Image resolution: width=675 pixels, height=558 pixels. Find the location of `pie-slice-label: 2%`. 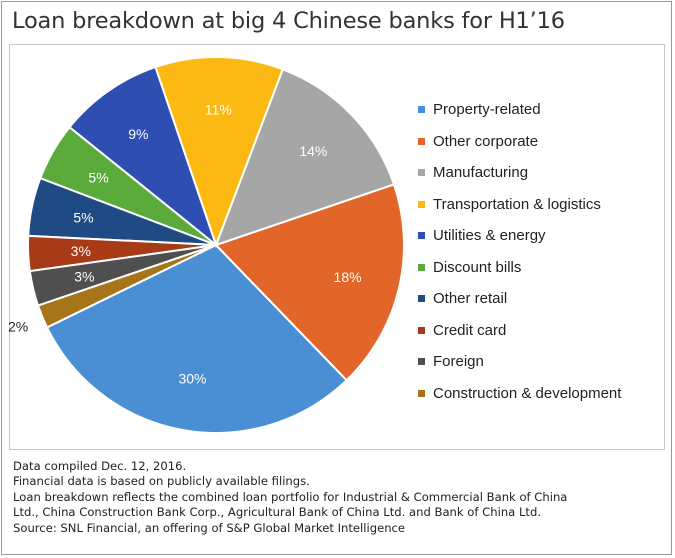

pie-slice-label: 2% is located at coordinates (18, 327).